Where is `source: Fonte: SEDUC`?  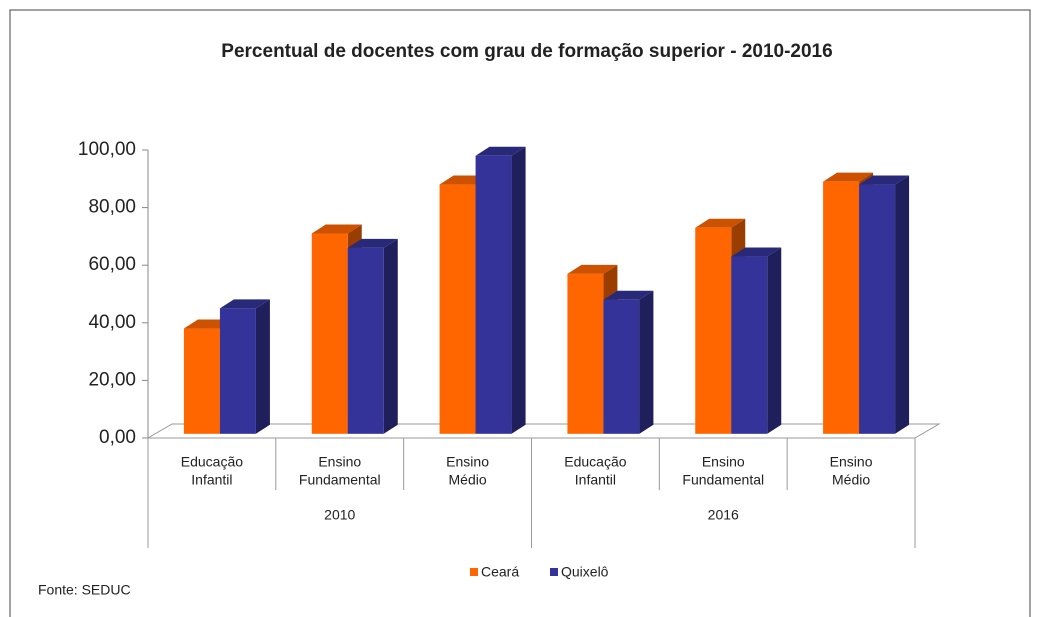
source: Fonte: SEDUC is located at coordinates (84, 590).